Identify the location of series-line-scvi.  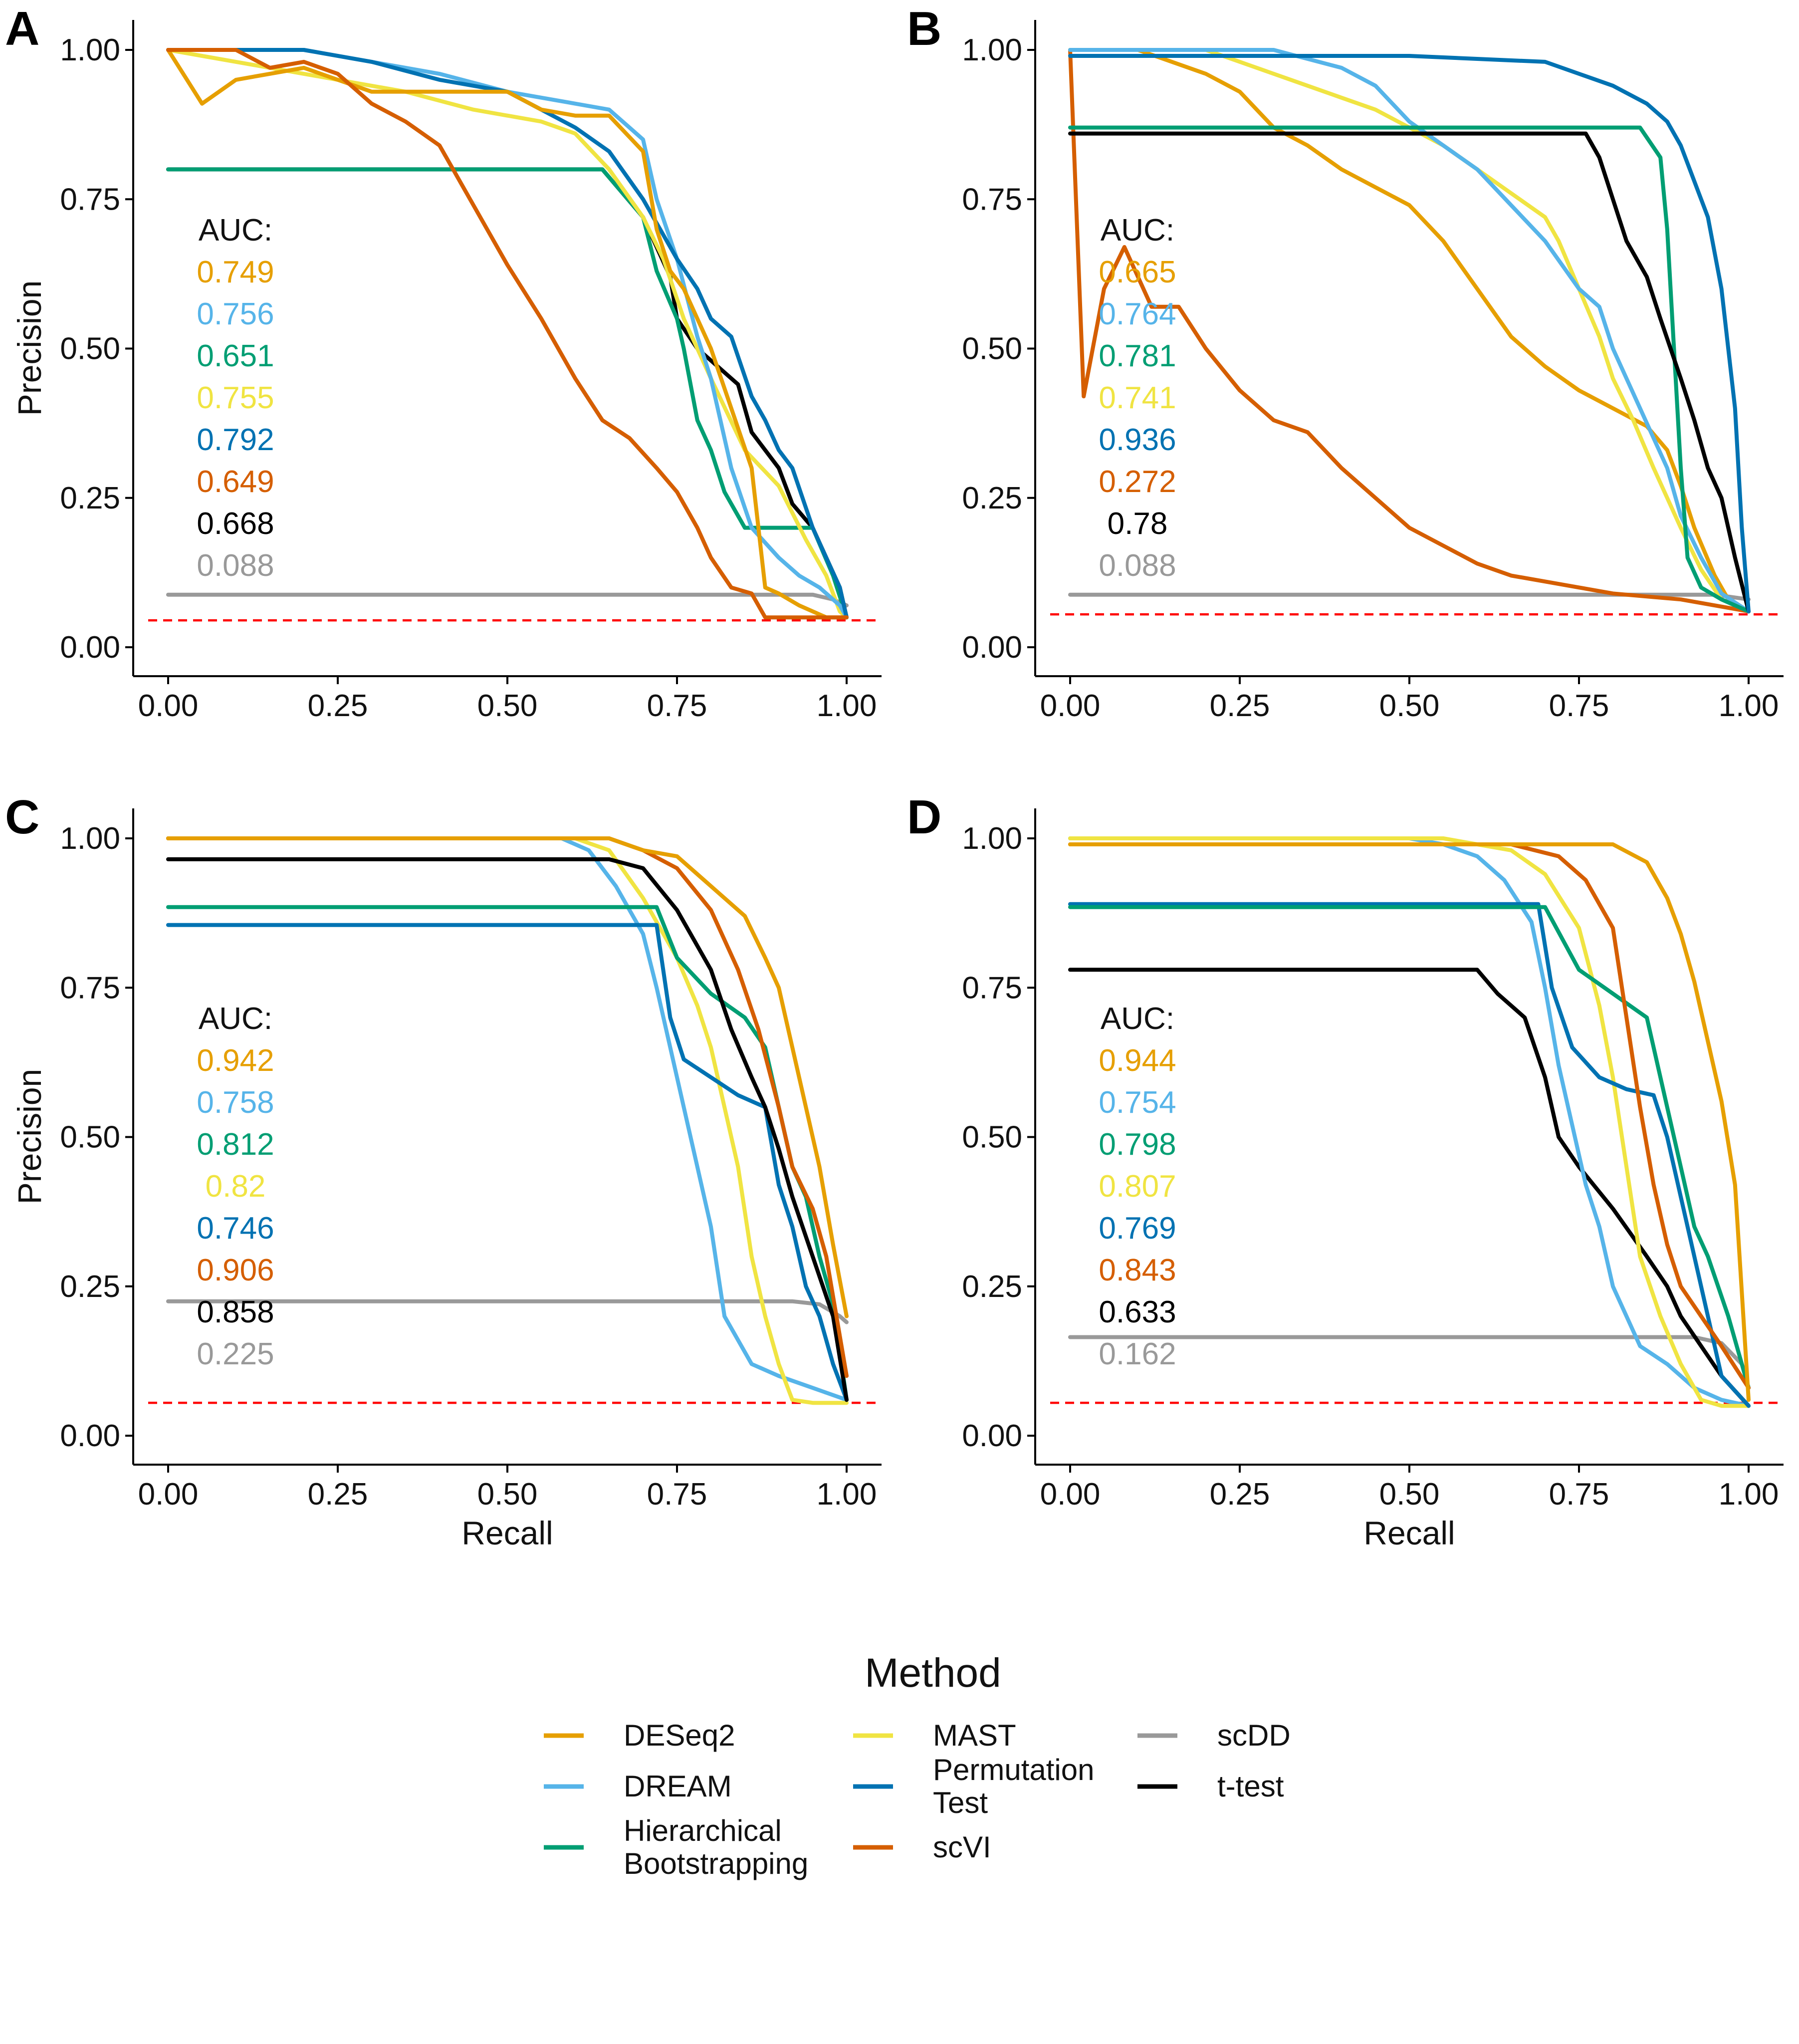
(1409, 331).